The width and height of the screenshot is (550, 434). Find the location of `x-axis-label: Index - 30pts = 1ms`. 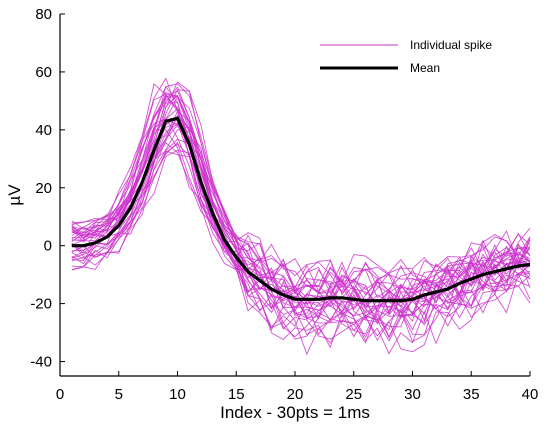

x-axis-label: Index - 30pts = 1ms is located at coordinates (295, 412).